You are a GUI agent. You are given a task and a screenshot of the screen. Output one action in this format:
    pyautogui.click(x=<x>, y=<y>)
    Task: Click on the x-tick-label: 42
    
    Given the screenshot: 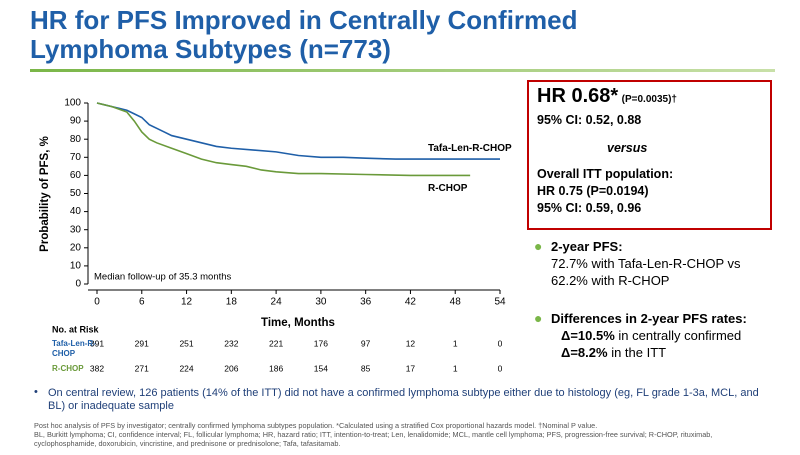 What is the action you would take?
    pyautogui.click(x=411, y=302)
    